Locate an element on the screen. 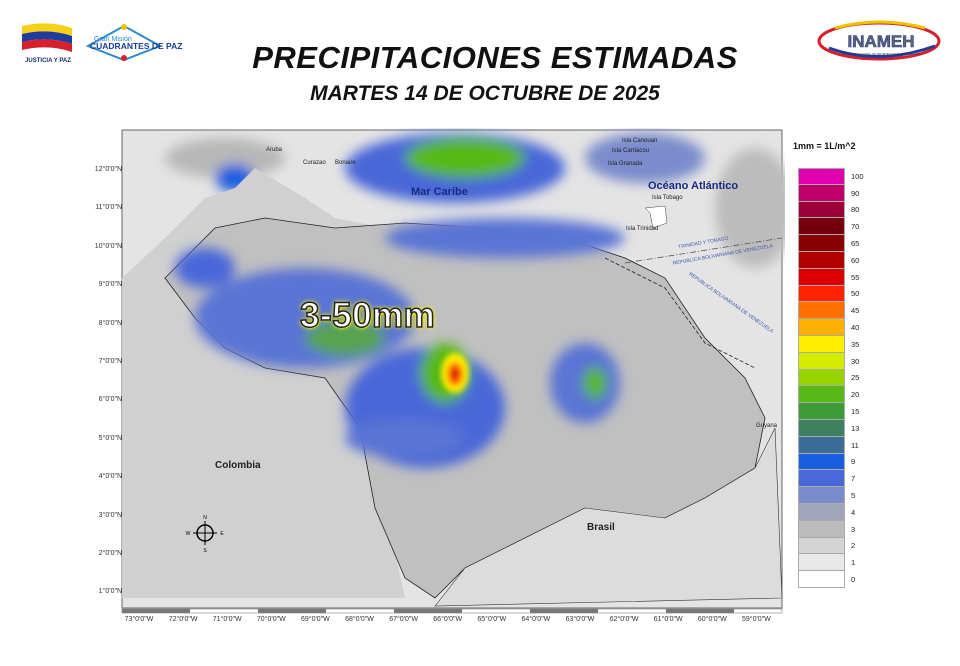 This screenshot has height=666, width=960. label-colombia: Colombia is located at coordinates (238, 465).